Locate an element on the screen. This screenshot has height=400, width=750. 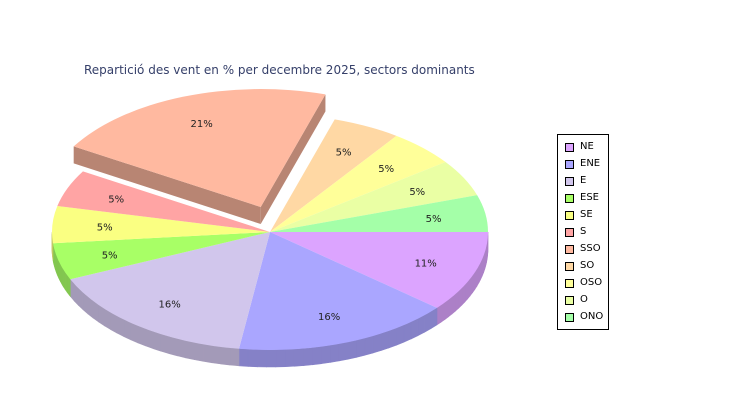
legend-label: ESE is located at coordinates (589, 197).